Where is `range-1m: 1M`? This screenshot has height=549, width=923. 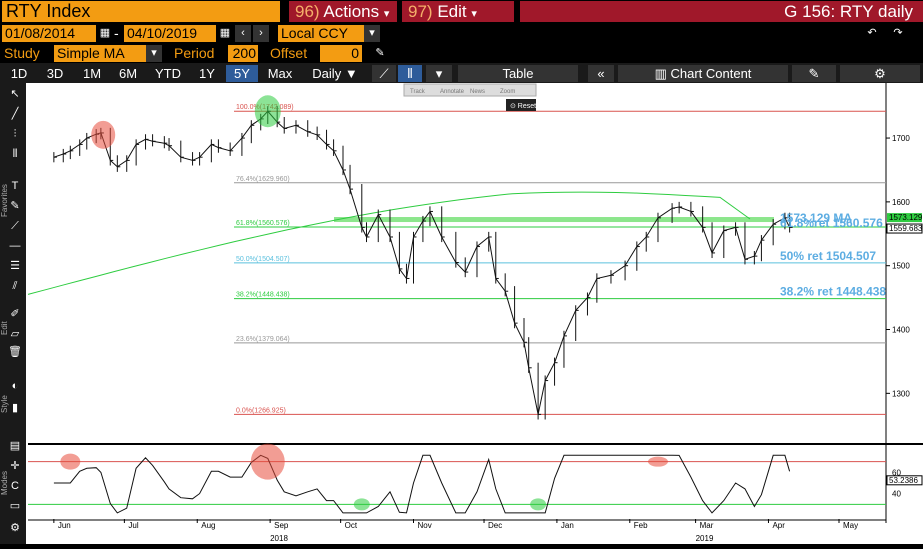 range-1m: 1M is located at coordinates (92, 73).